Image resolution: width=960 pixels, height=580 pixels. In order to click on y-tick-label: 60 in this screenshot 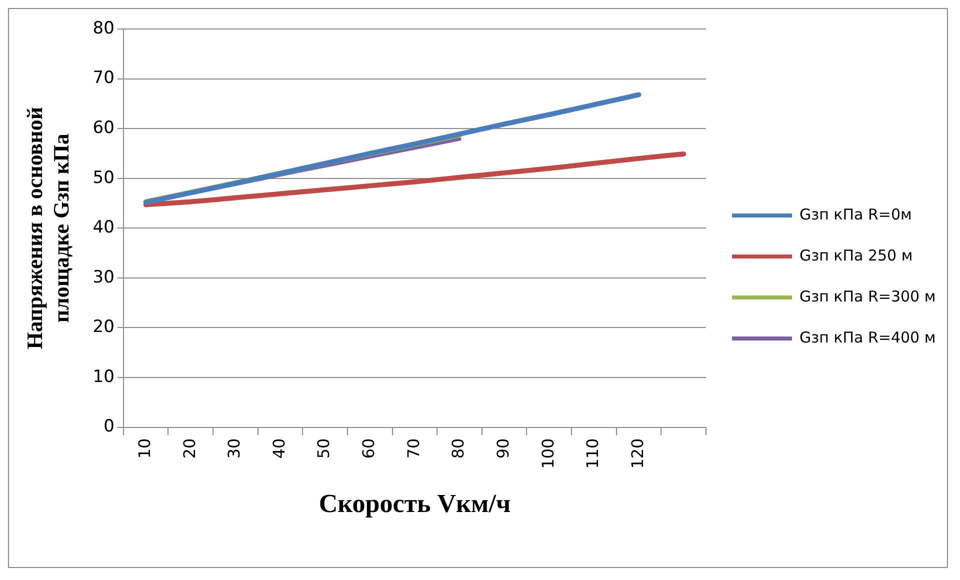, I will do `click(103, 128)`.